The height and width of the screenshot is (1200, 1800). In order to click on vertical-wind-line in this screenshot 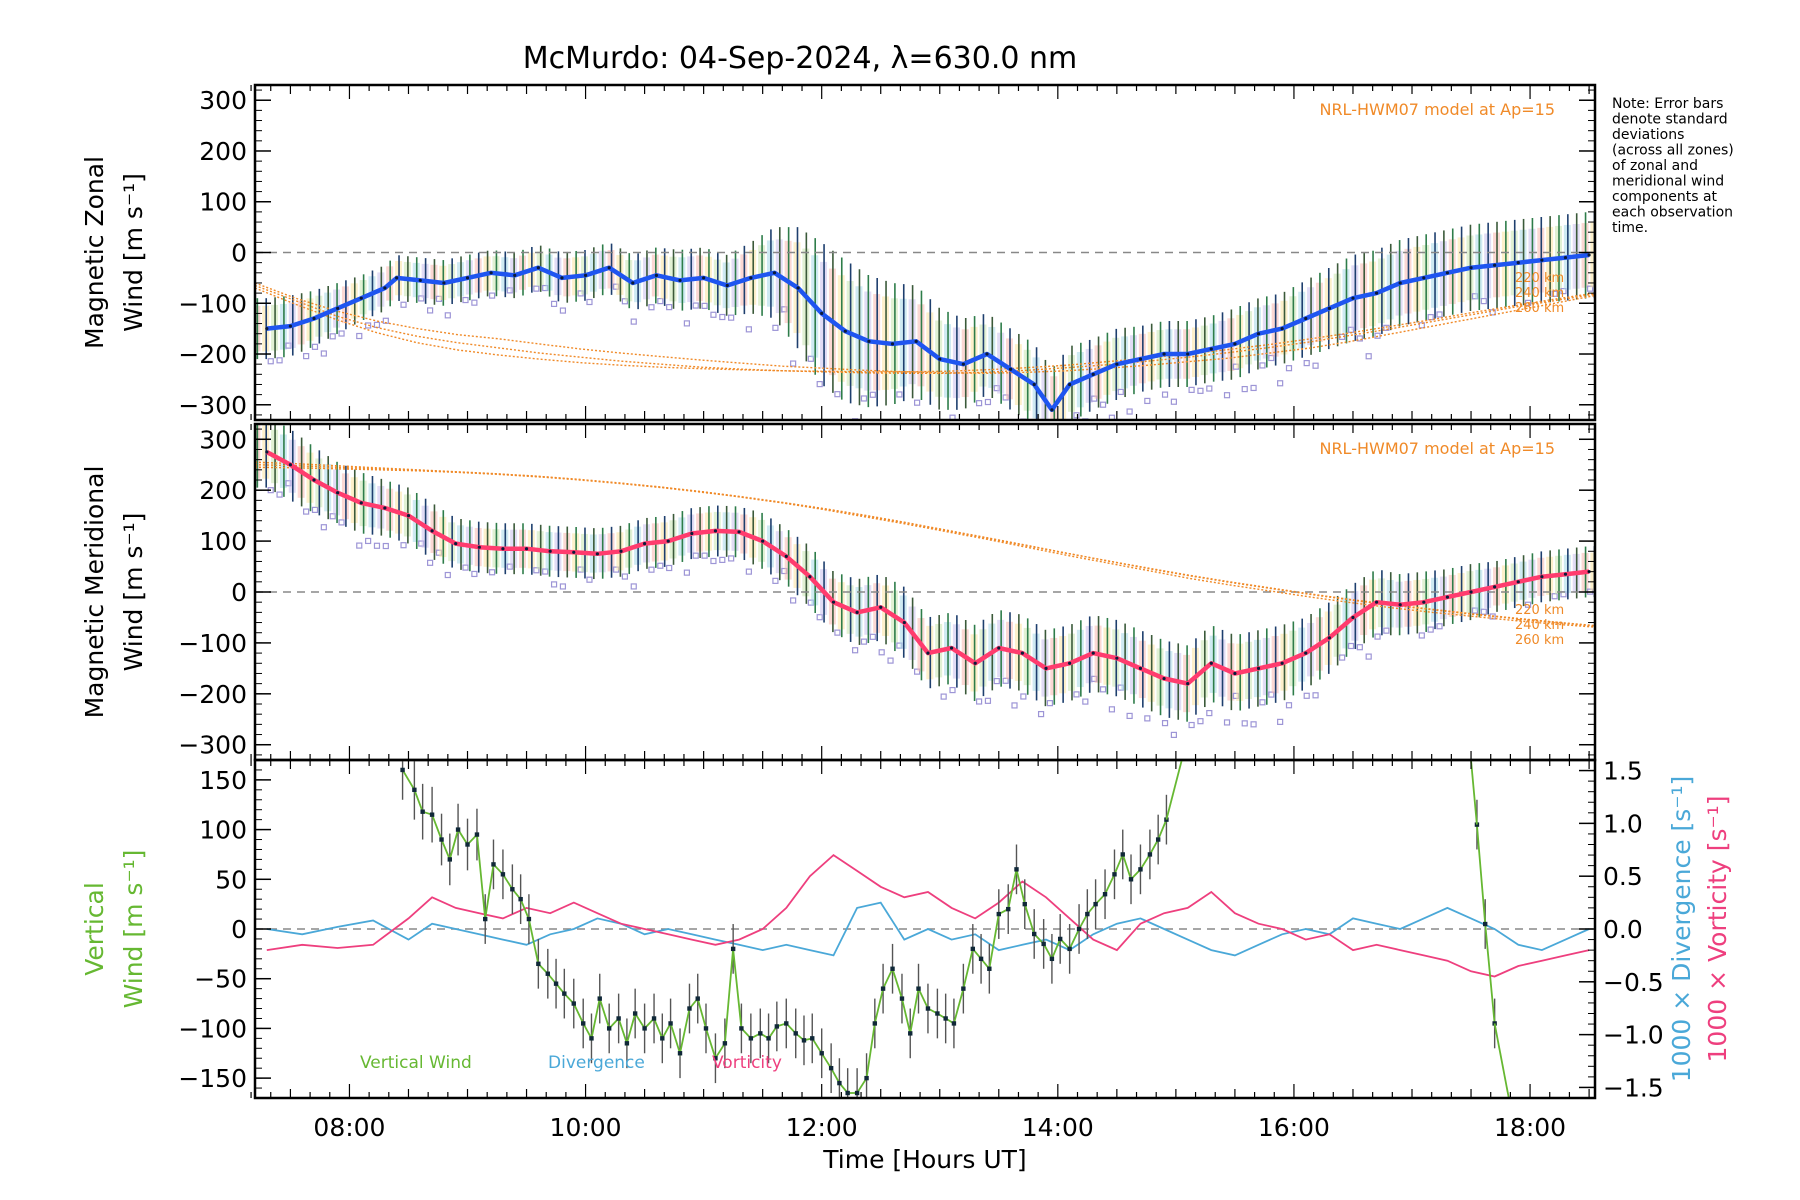, I will do `click(784, 931)`.